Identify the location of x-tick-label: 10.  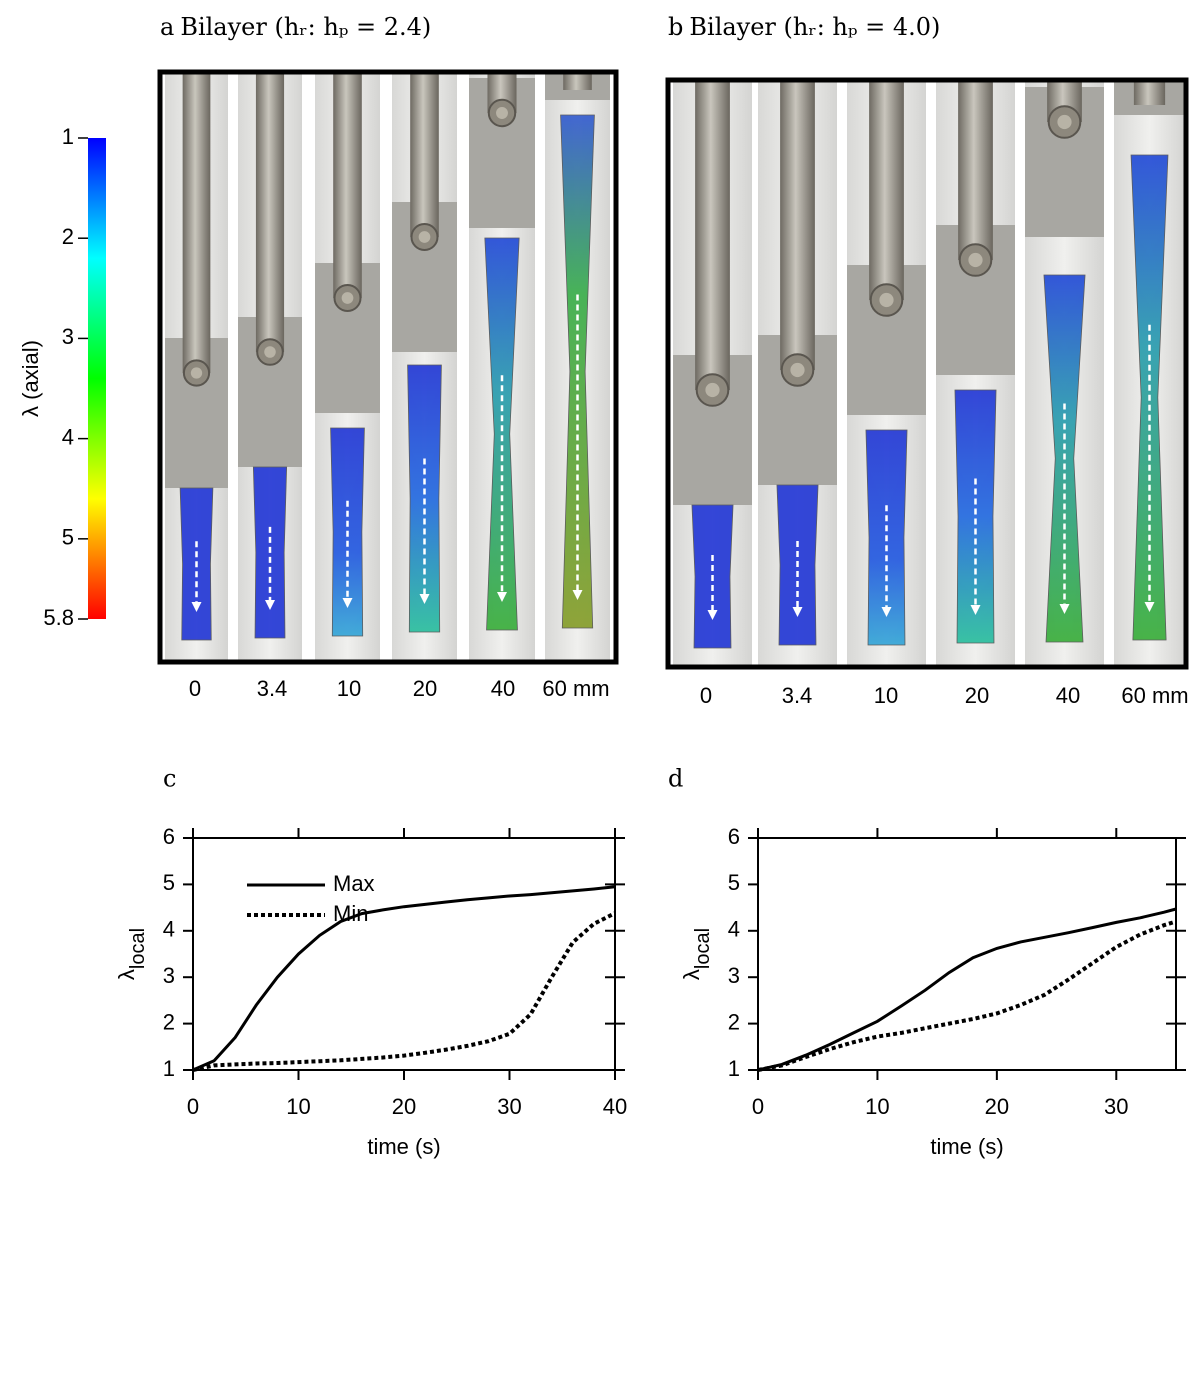
(877, 1106).